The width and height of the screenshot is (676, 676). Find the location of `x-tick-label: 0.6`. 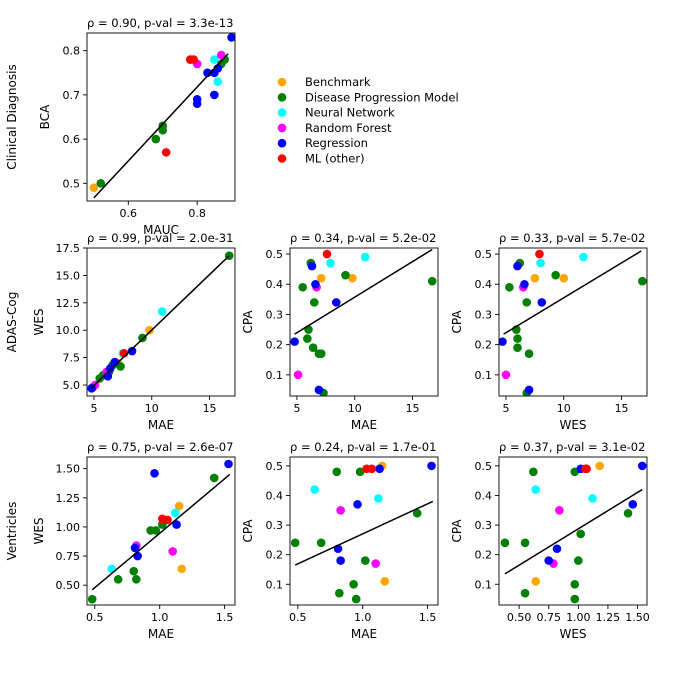

x-tick-label: 0.6 is located at coordinates (129, 213).